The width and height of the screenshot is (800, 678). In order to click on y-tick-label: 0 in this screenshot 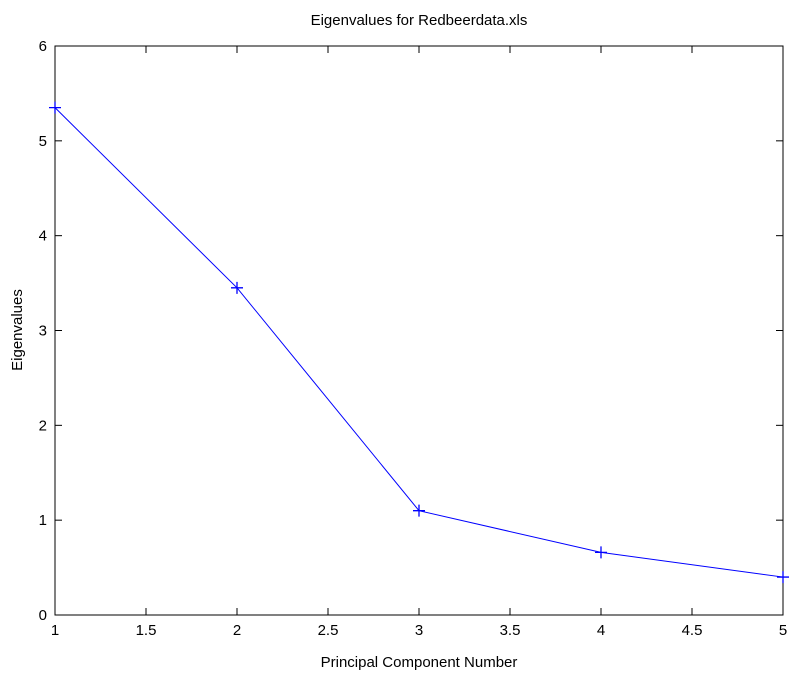, I will do `click(43, 615)`.